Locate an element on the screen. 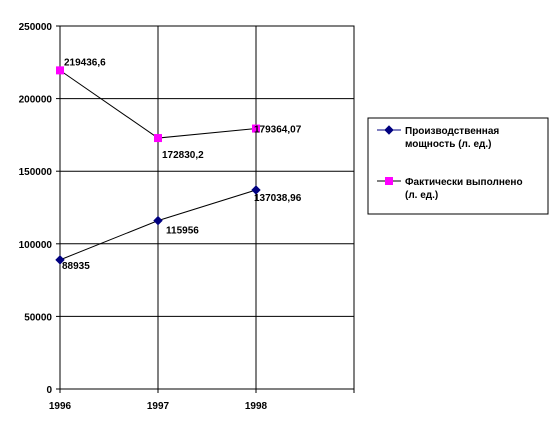  series-legend-1-point-symbol is located at coordinates (389, 181).